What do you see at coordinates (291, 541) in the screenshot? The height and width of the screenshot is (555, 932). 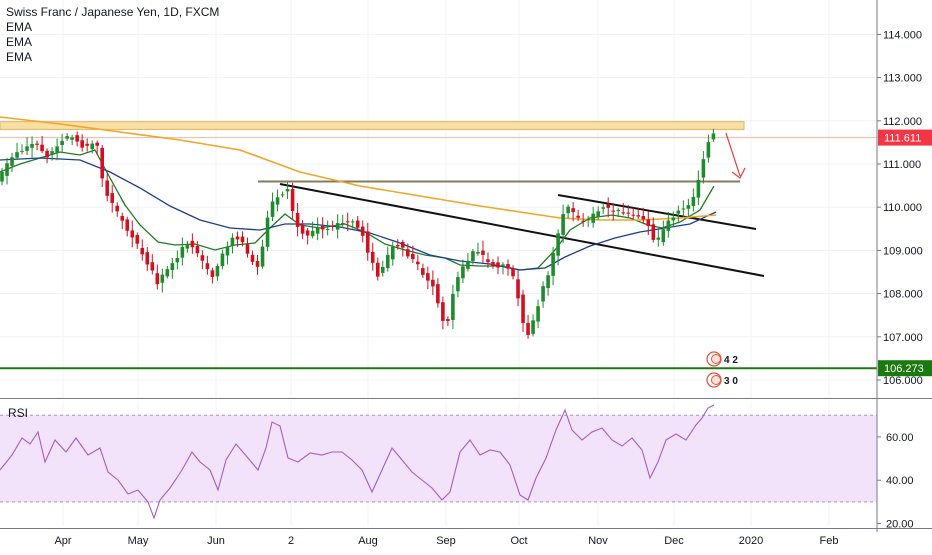 I see `time-tick-label: 2` at bounding box center [291, 541].